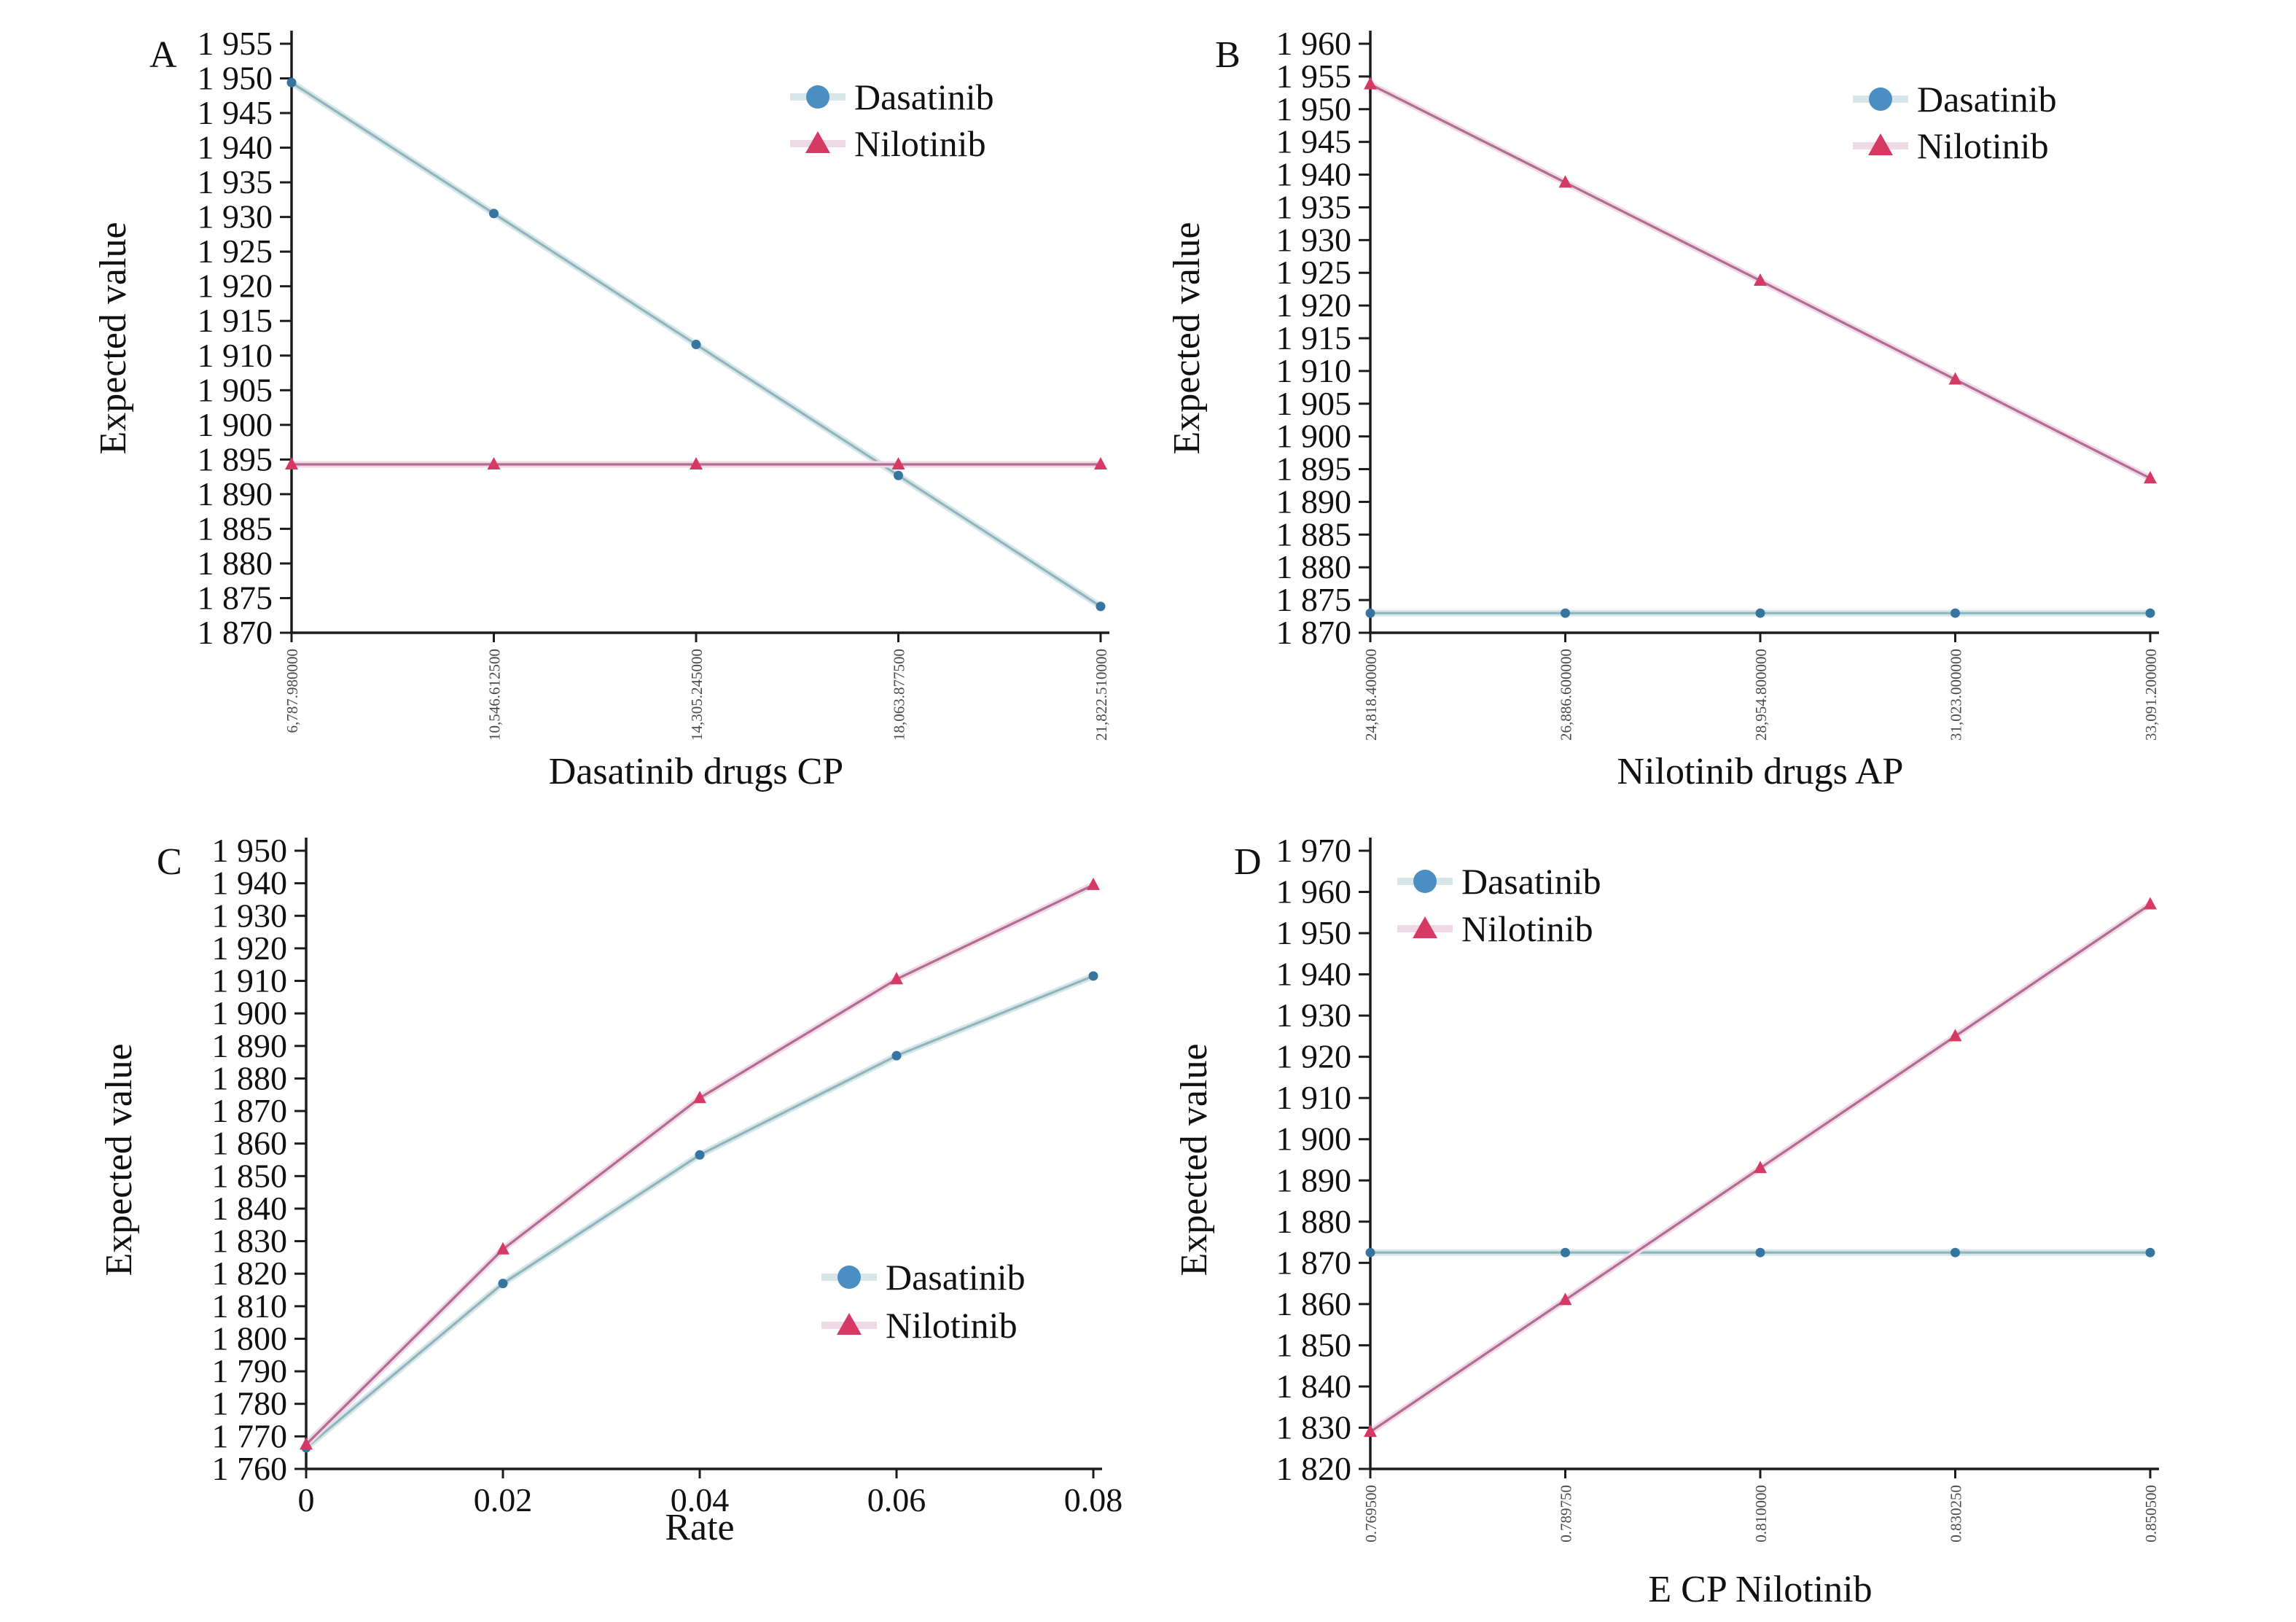 The width and height of the screenshot is (2296, 1622). What do you see at coordinates (1566, 1514) in the screenshot?
I see `x-tick-label: 0.789750` at bounding box center [1566, 1514].